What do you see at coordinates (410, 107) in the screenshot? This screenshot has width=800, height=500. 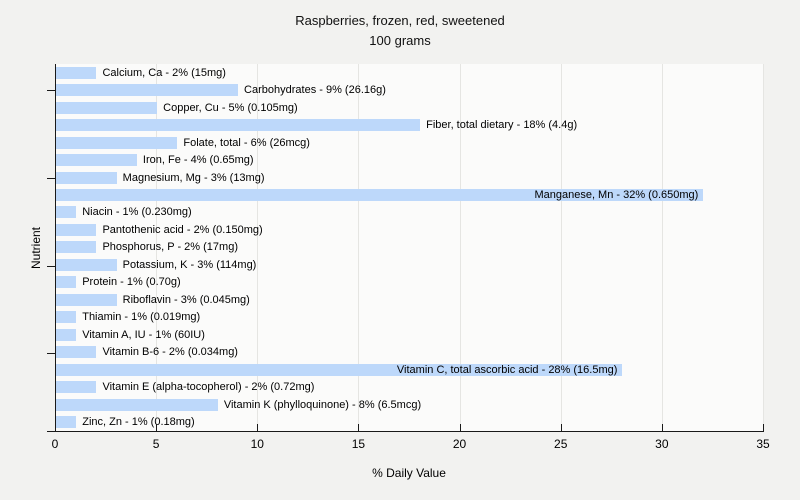 I see `bar-row: Copper, Cu - 5% (0.105mg)` at bounding box center [410, 107].